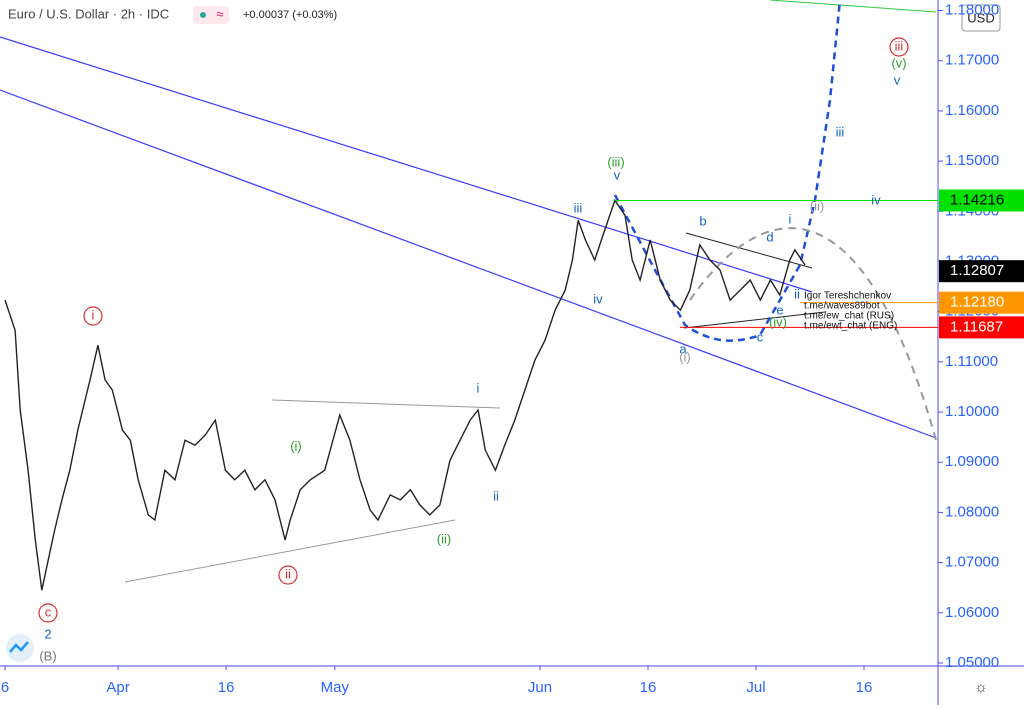  I want to click on wave-label: a, so click(683, 348).